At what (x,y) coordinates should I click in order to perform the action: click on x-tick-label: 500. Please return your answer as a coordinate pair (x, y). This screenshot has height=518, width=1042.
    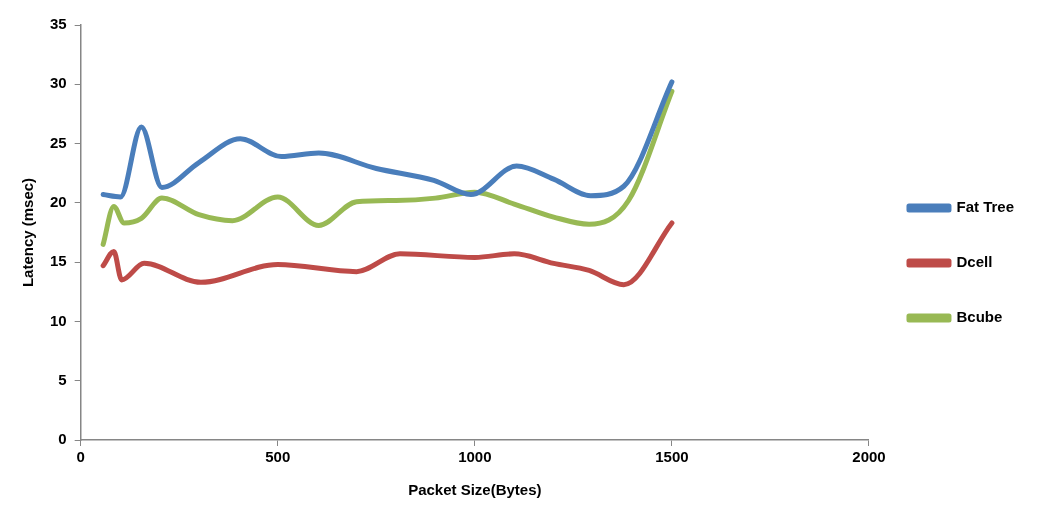
    Looking at the image, I should click on (278, 457).